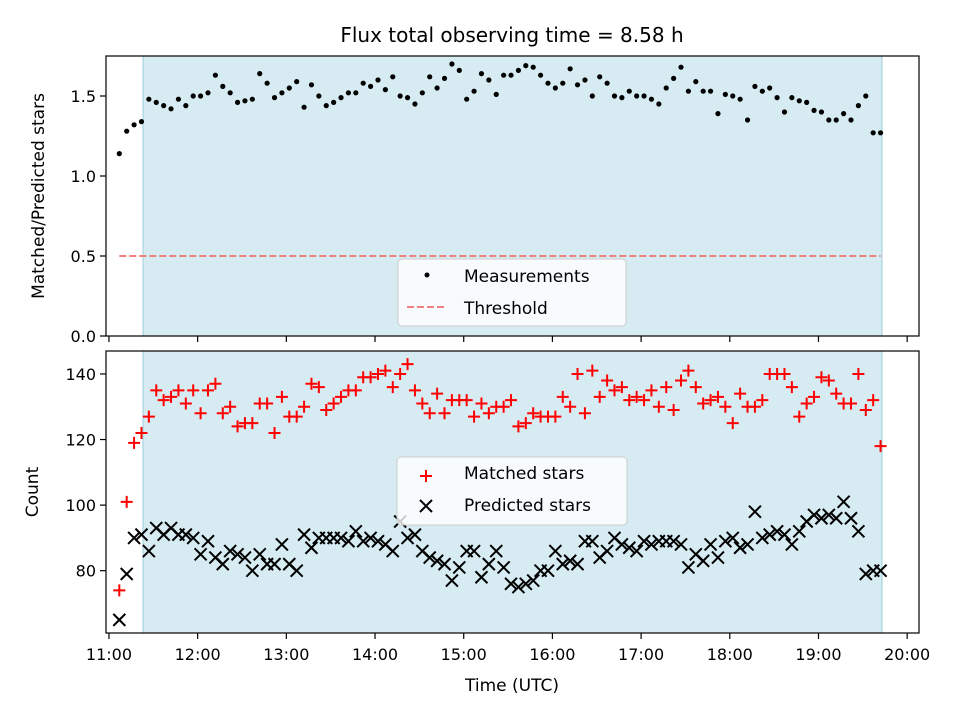 The image size is (960, 720). Describe the element at coordinates (818, 654) in the screenshot. I see `bottom-x-tick-label: 19:00` at that location.